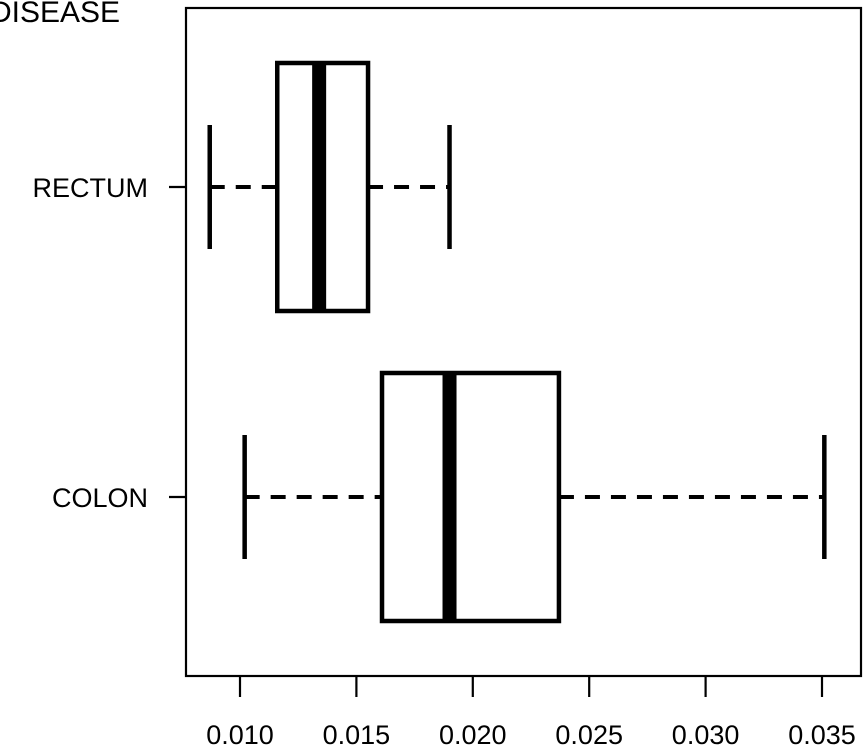 This screenshot has height=754, width=866. Describe the element at coordinates (589, 735) in the screenshot. I see `x-tick-label: 0.025` at that location.